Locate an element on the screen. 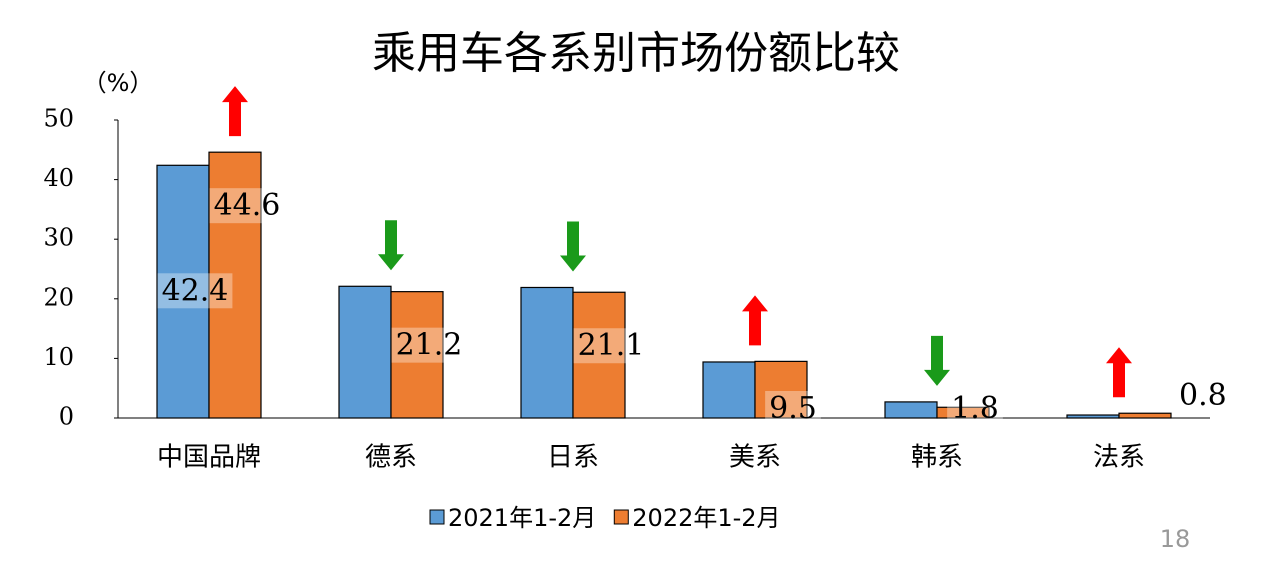 This screenshot has width=1272, height=574. data-label: 44.6 is located at coordinates (247, 205).